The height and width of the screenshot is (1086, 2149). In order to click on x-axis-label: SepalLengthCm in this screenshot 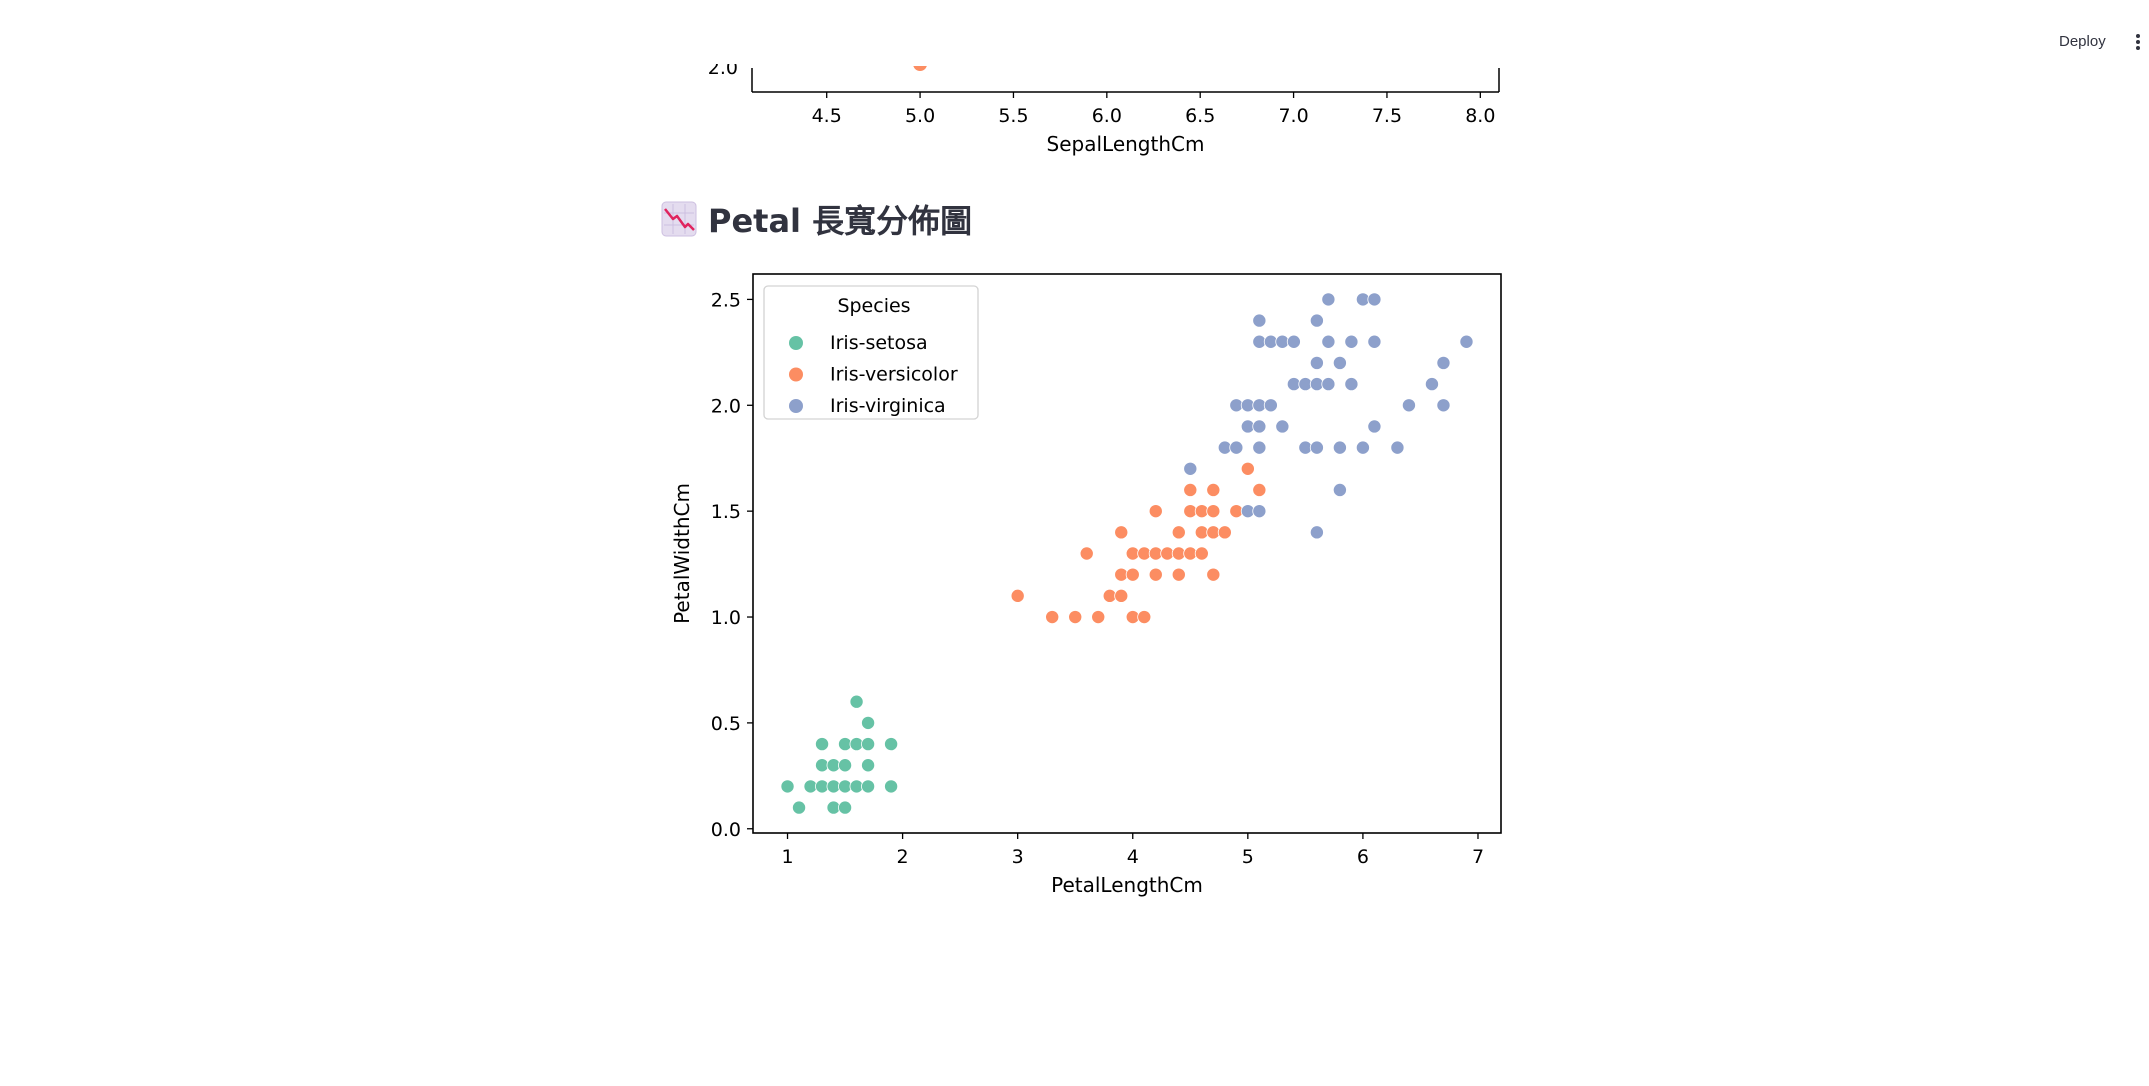, I will do `click(1126, 144)`.